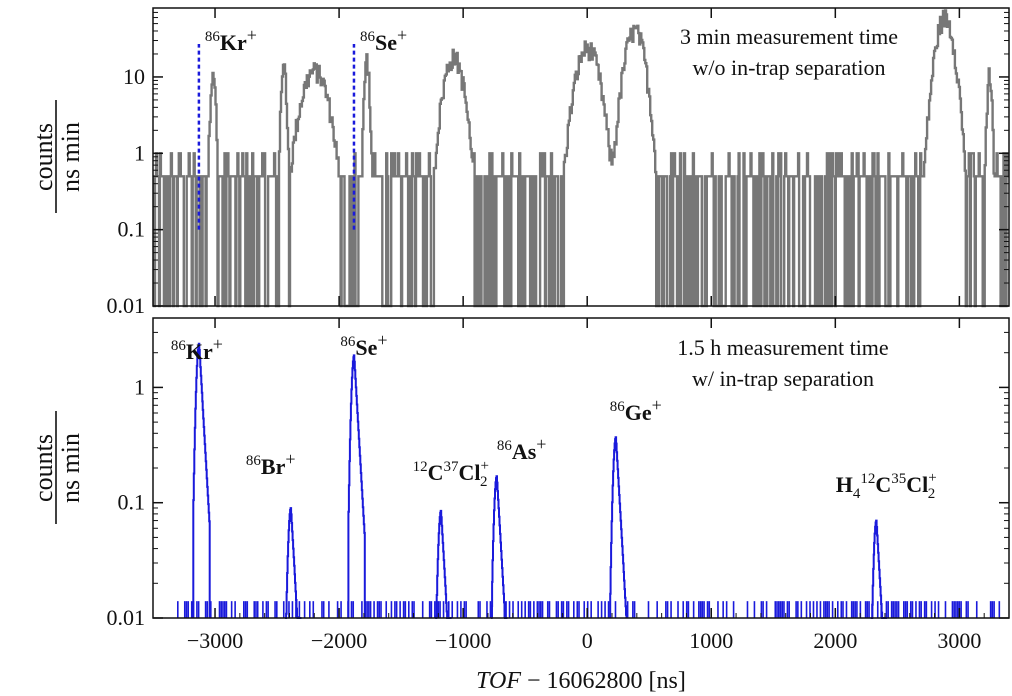  What do you see at coordinates (636, 410) in the screenshot?
I see `bottom-peak-label-5: 86Ge+` at bounding box center [636, 410].